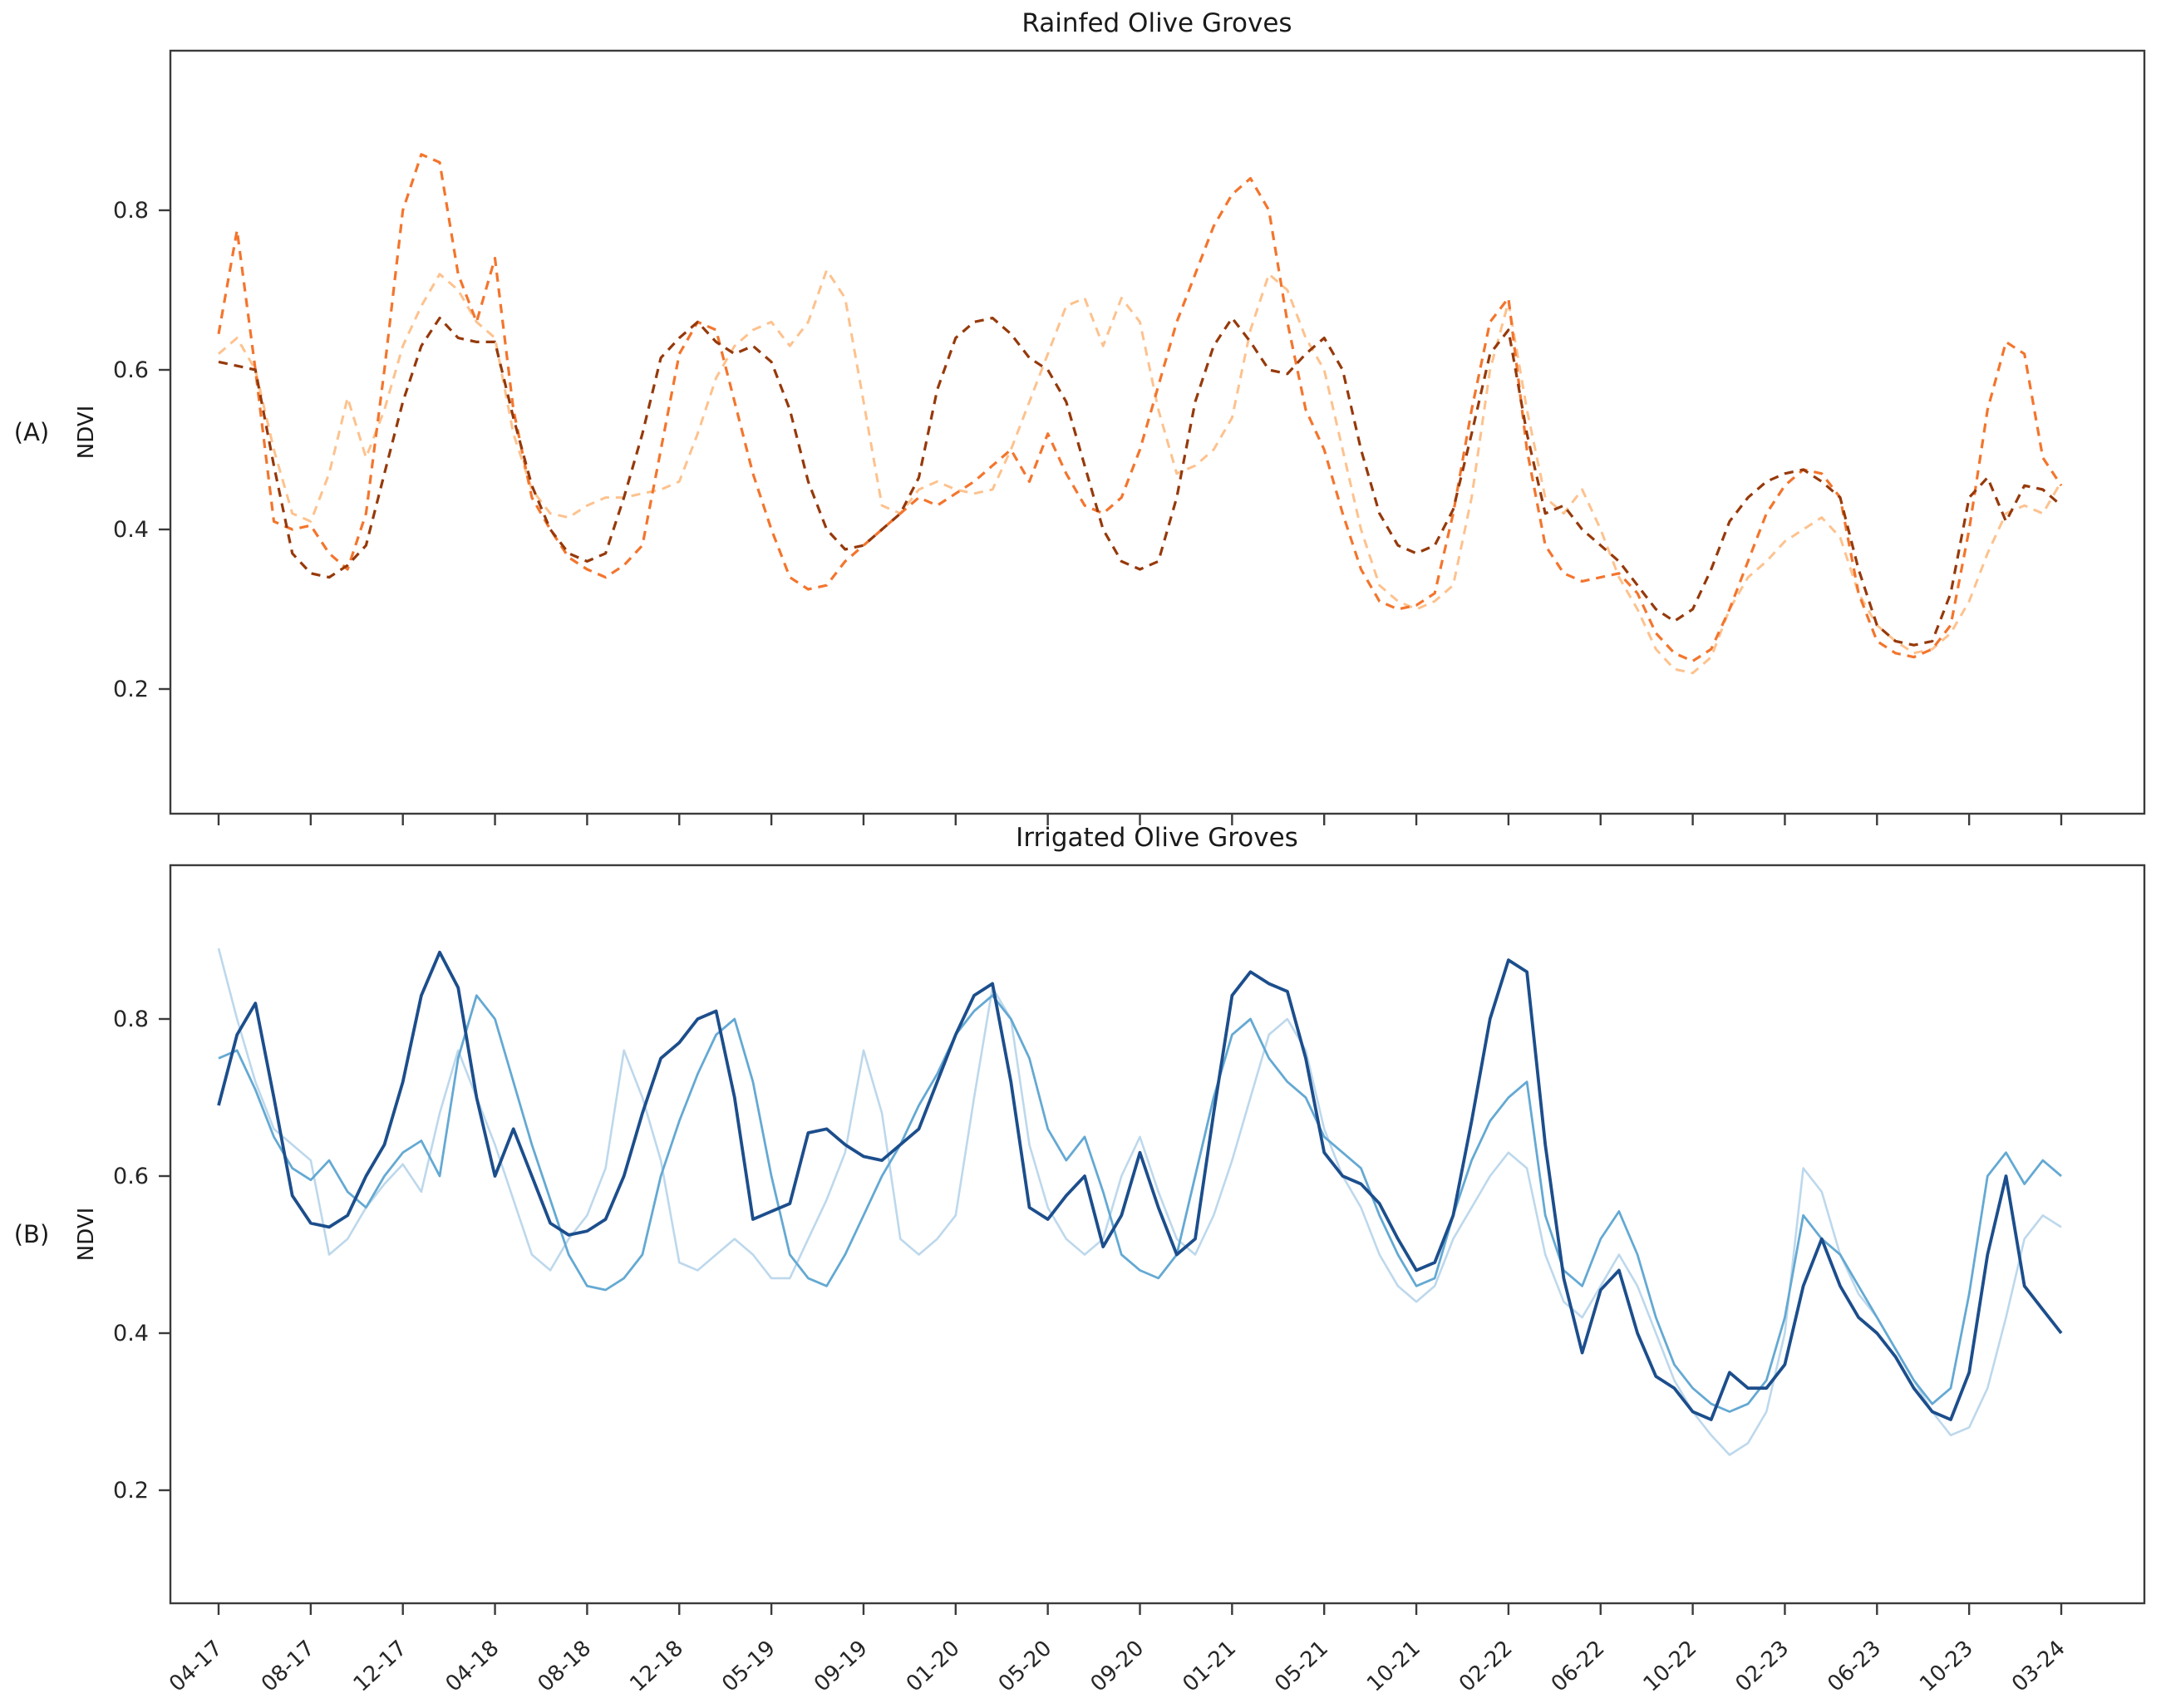 This screenshot has width=2161, height=1708. I want to click on x-tick-label: 10-21, so click(1394, 1666).